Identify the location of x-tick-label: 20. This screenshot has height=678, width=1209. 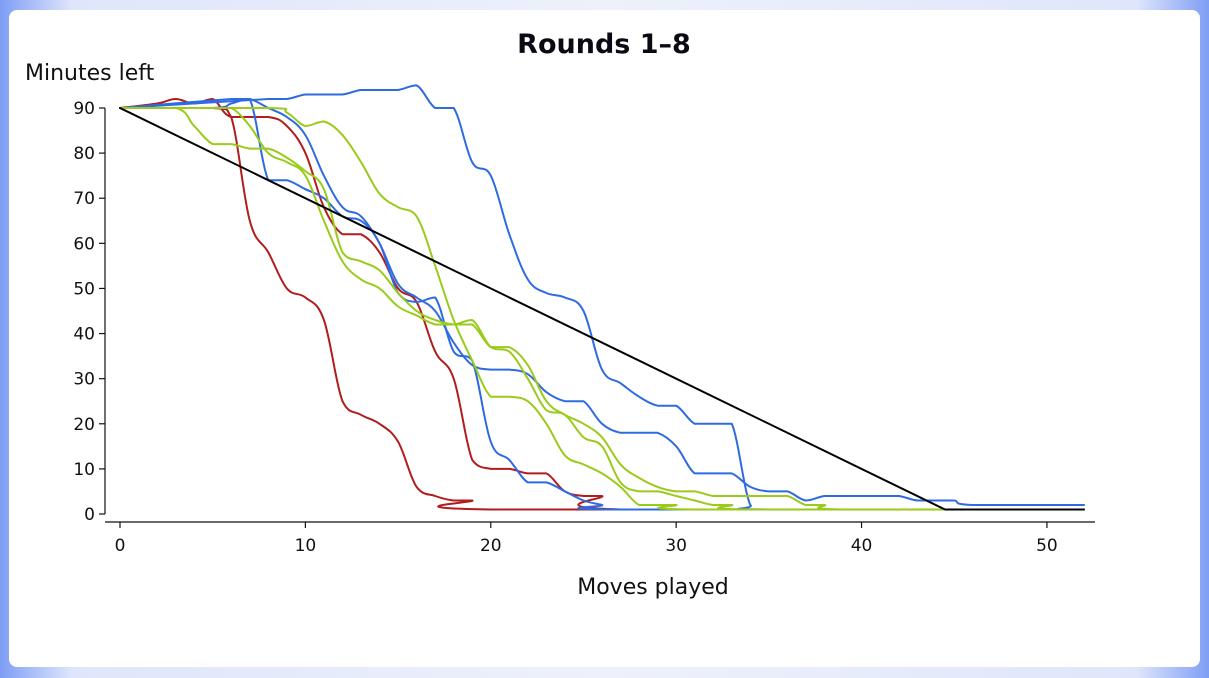
(491, 546).